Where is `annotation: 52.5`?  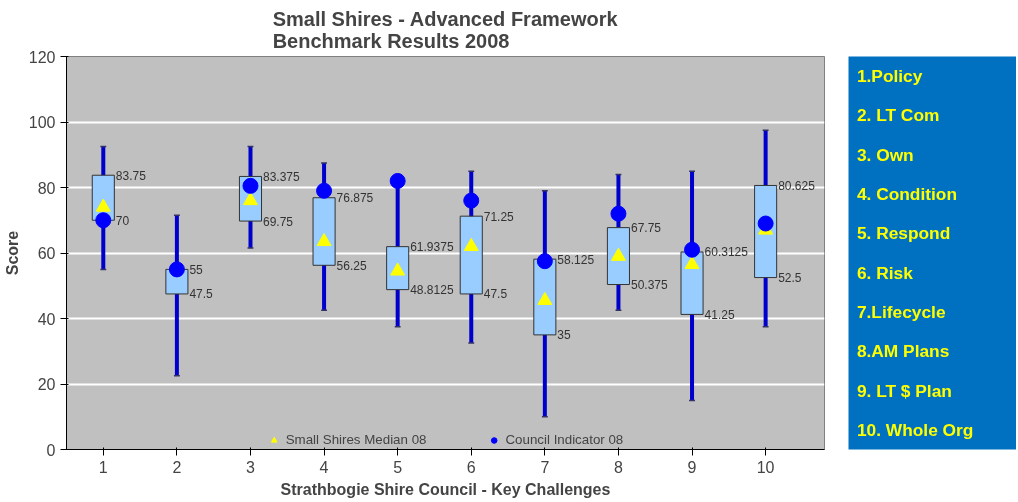
annotation: 52.5 is located at coordinates (790, 278).